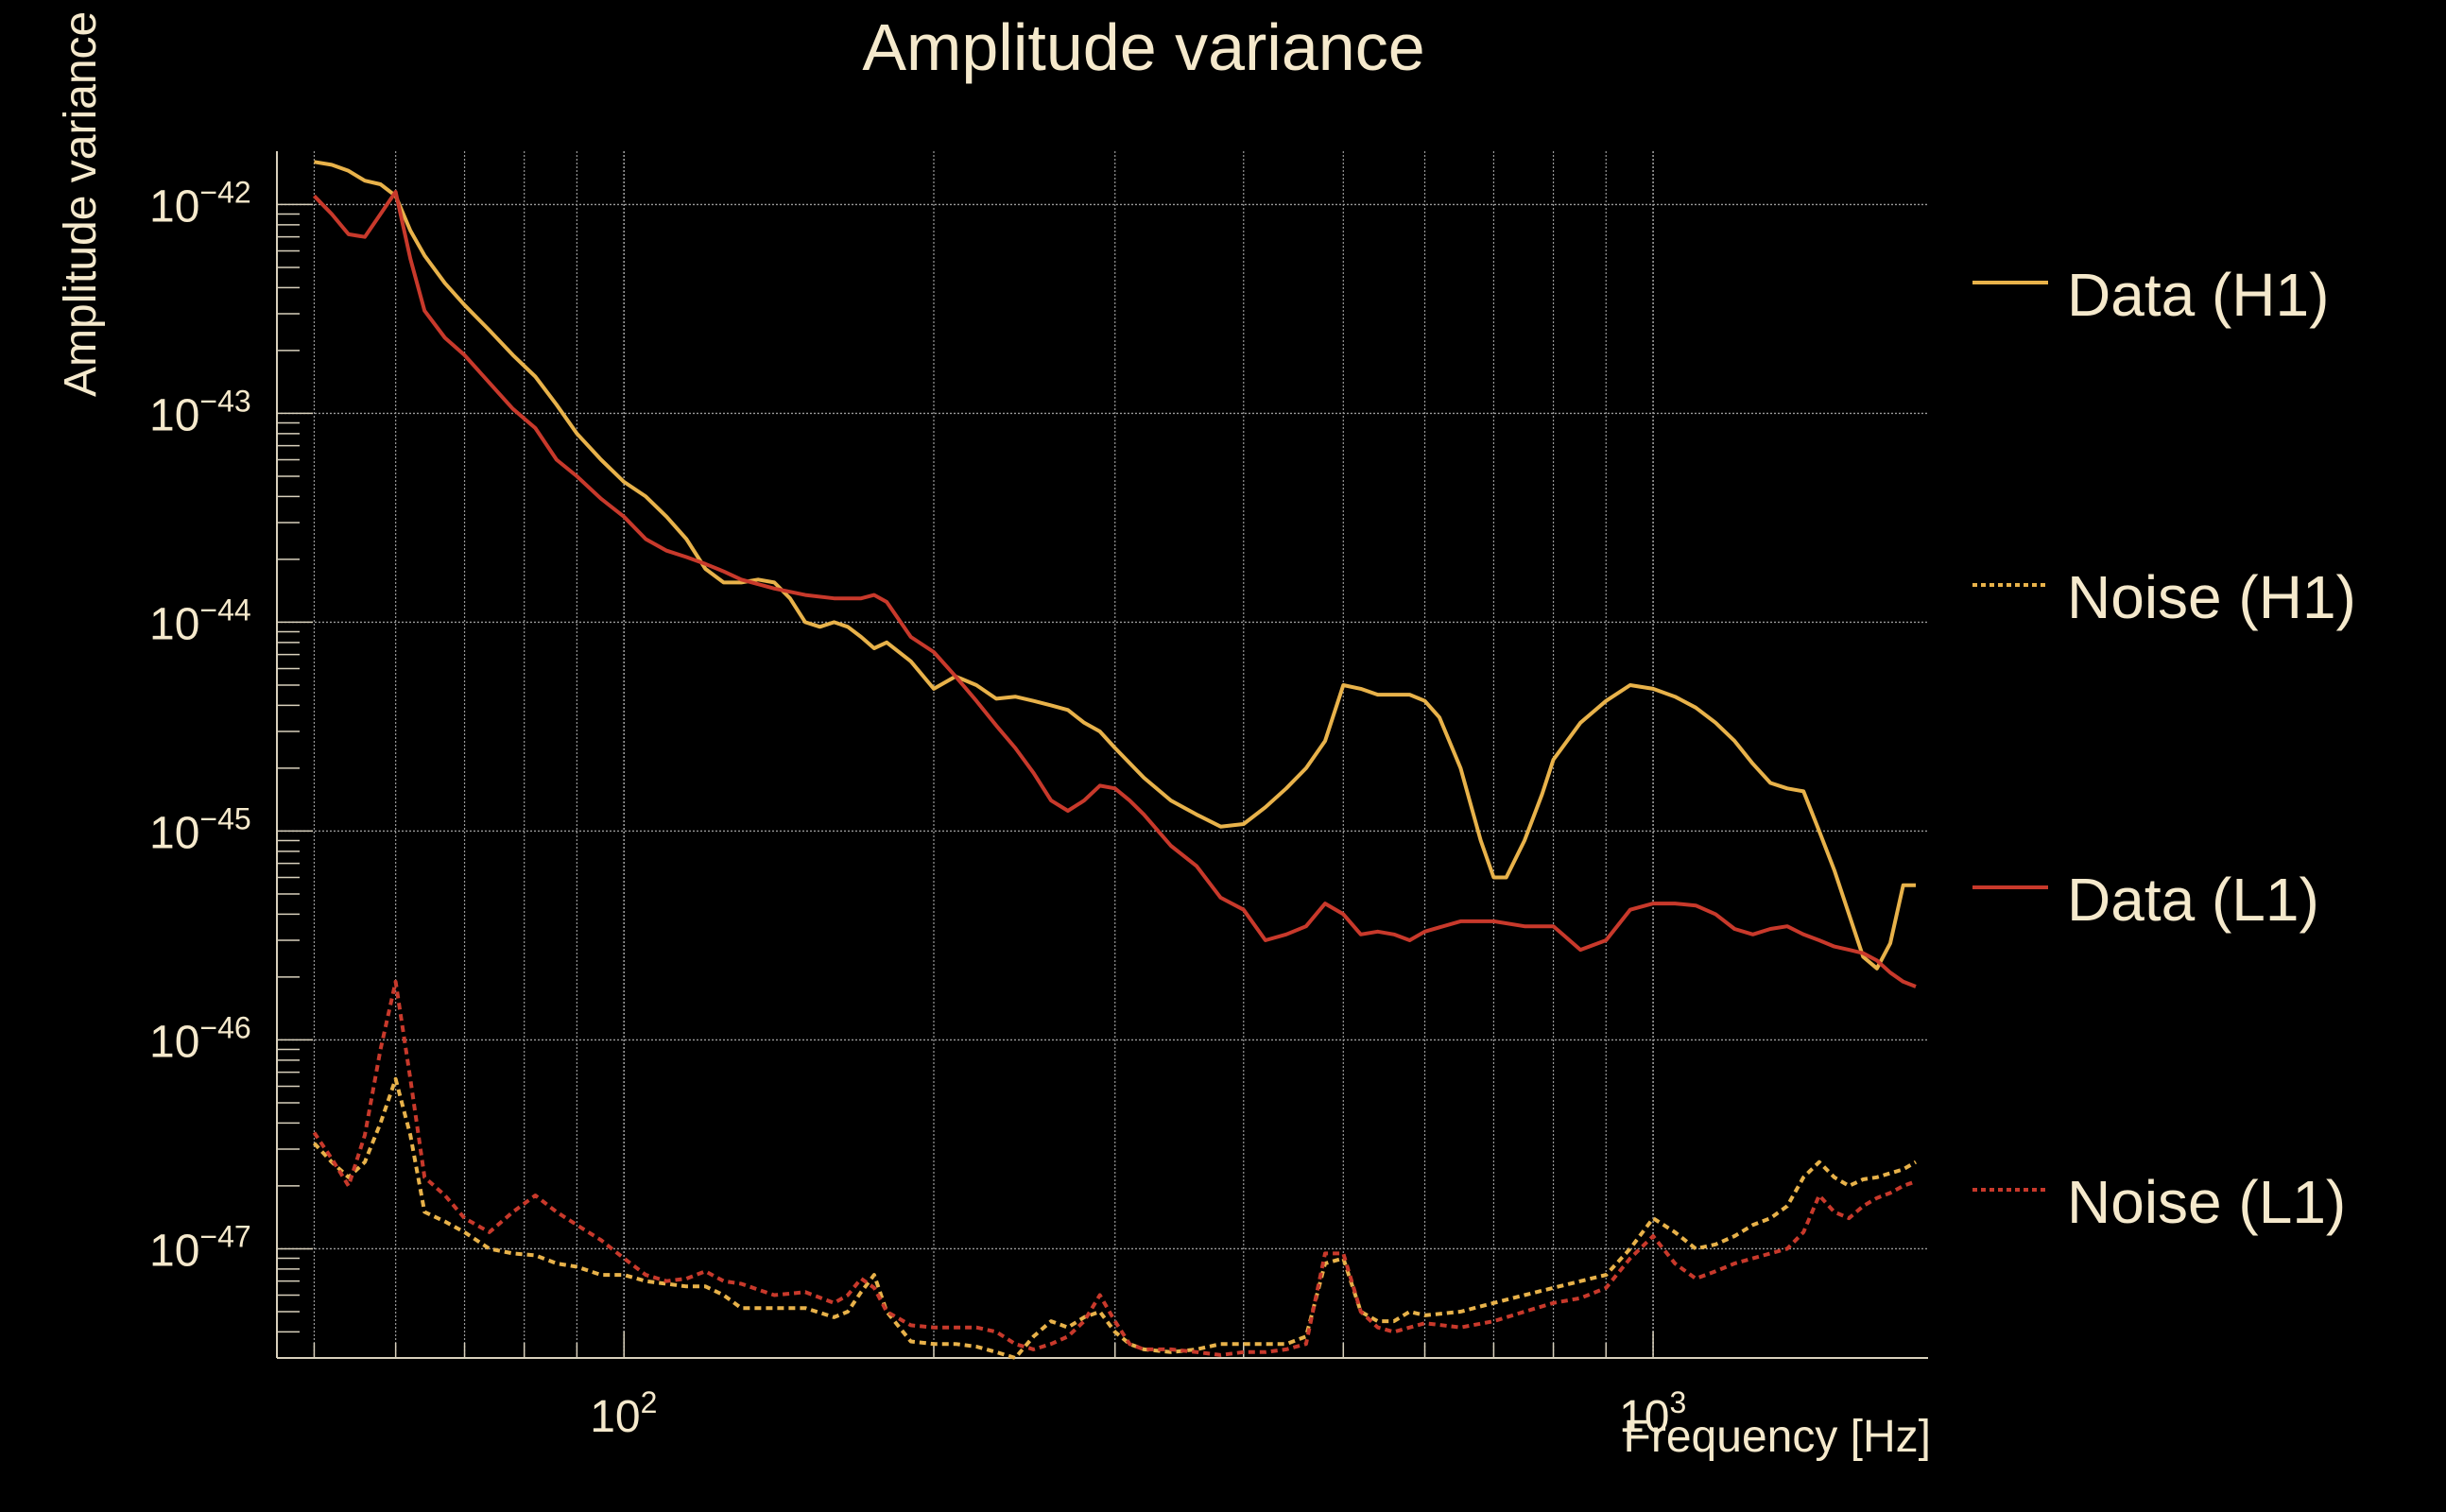 The image size is (2446, 1512). I want to click on y-tick-label: 10−44, so click(200, 621).